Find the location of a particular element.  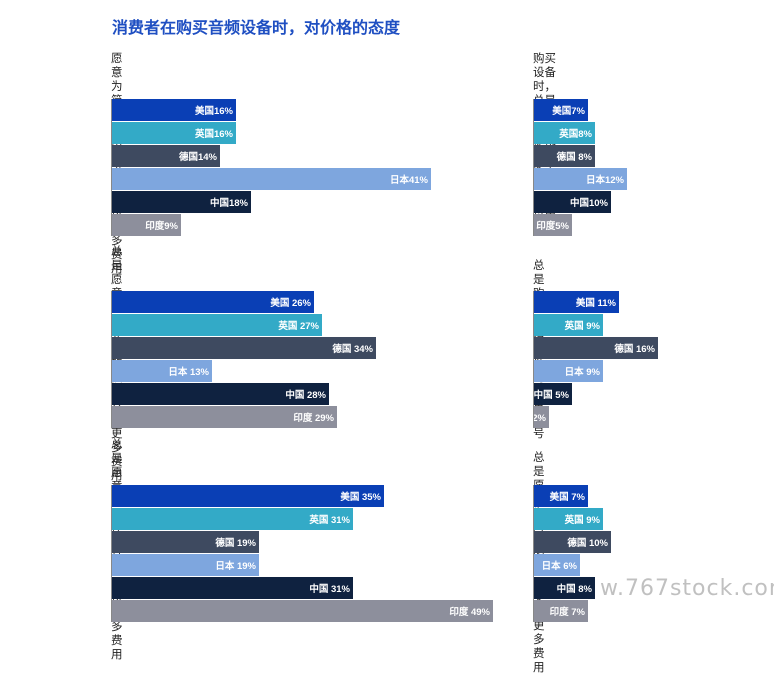

bar-label: 印度 49% is located at coordinates (469, 612).